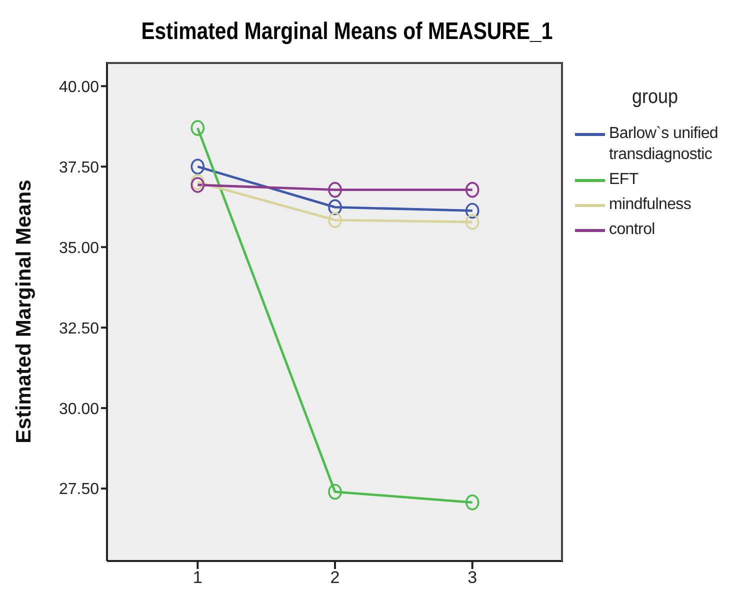 The image size is (731, 608). I want to click on legend-label: Barlow`s unified transdiagnostic, so click(664, 144).